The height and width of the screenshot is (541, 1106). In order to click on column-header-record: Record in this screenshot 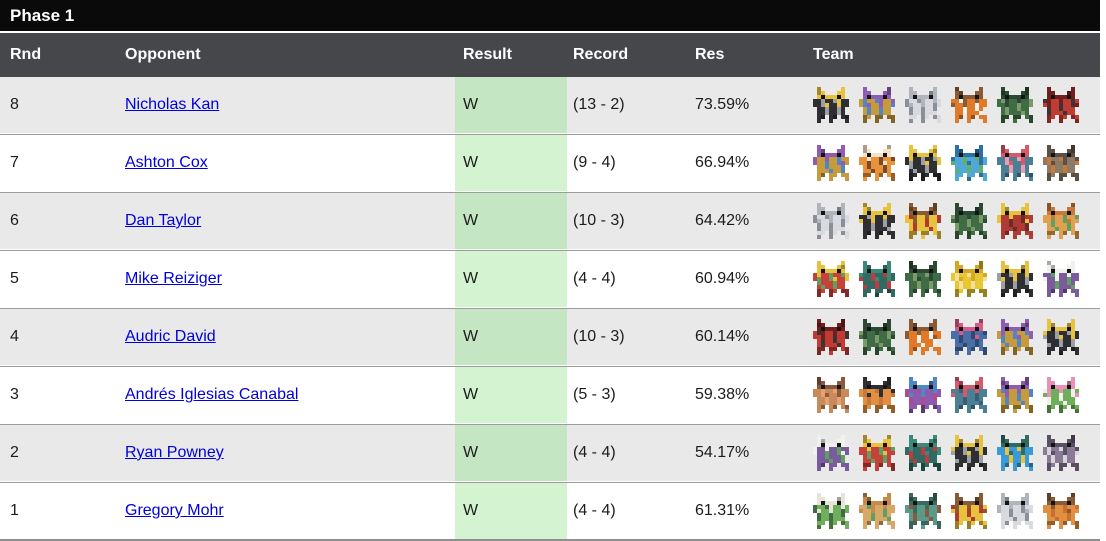, I will do `click(601, 54)`.